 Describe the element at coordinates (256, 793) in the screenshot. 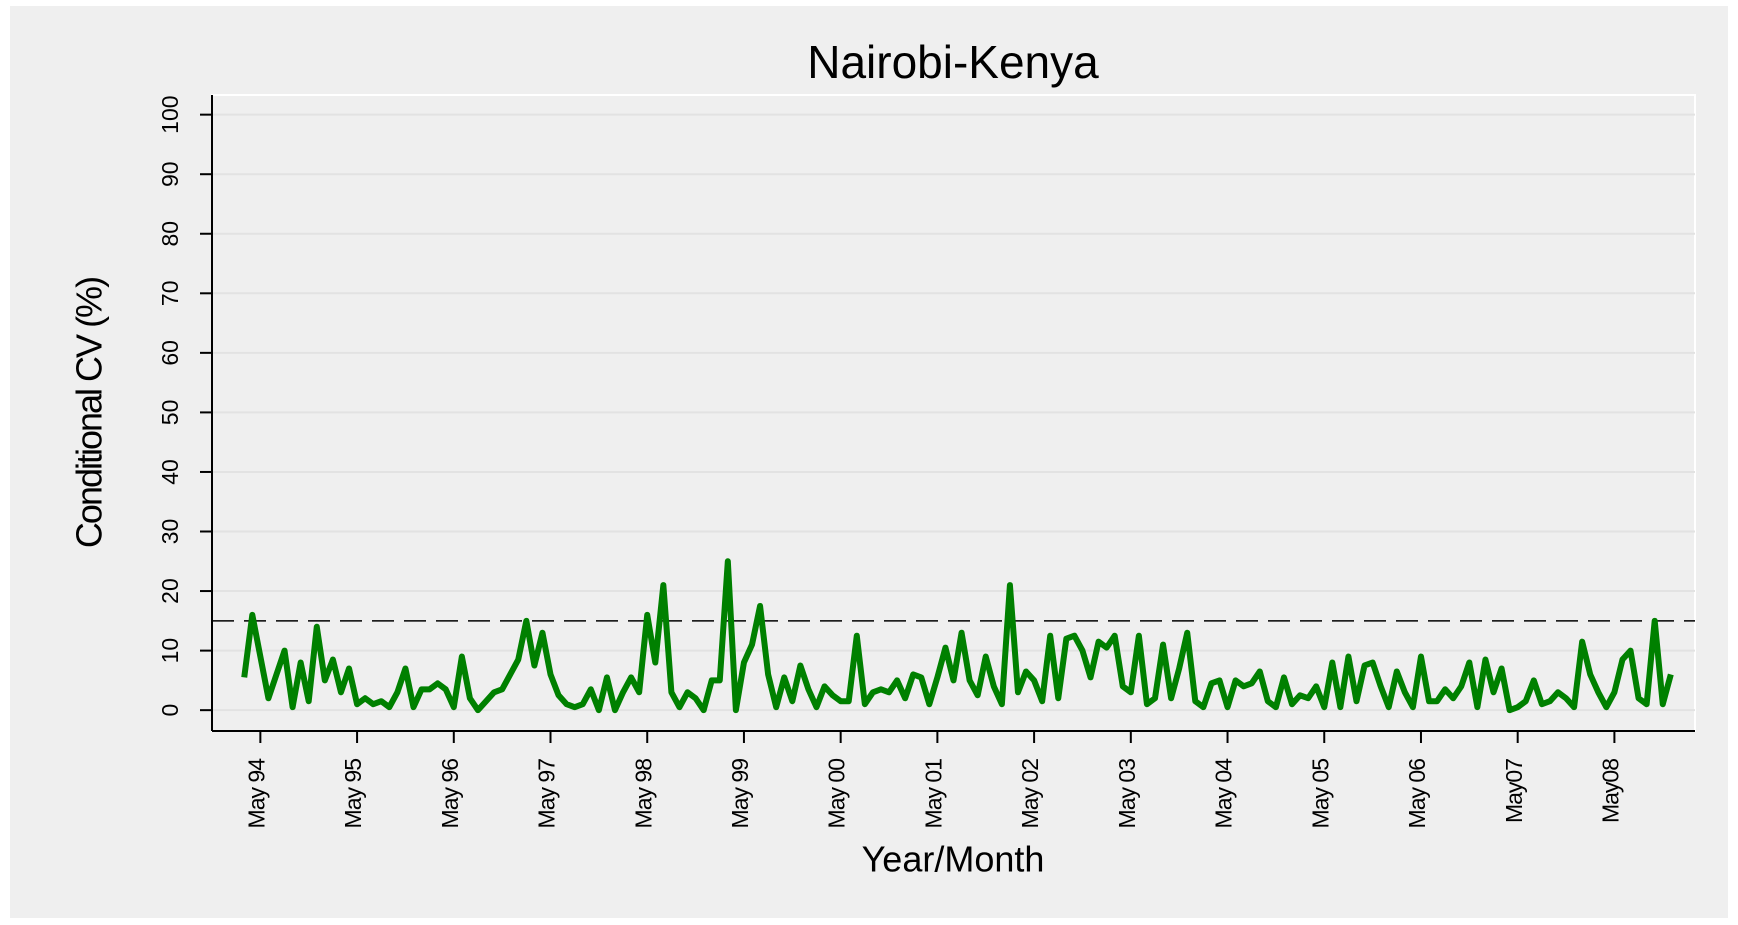

I see `x-tick-label: May 94` at that location.